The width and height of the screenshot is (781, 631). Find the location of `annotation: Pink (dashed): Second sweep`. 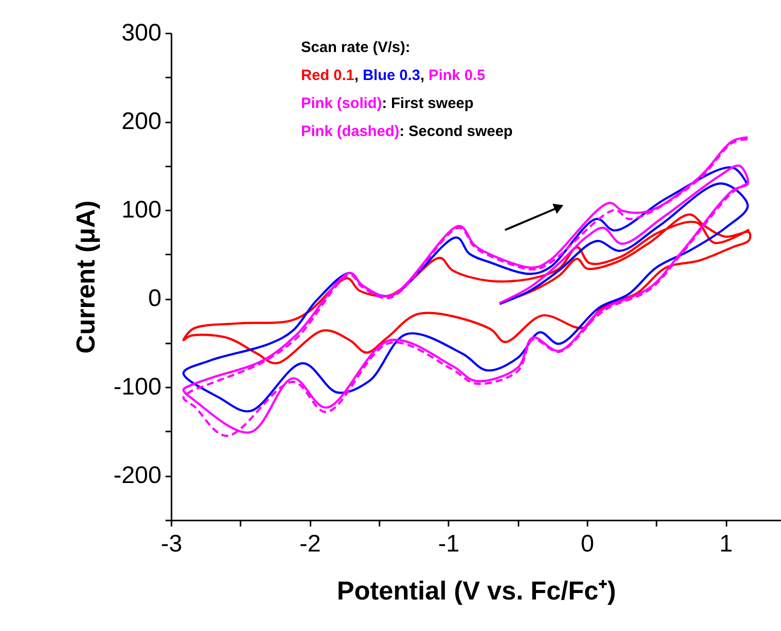

annotation: Pink (dashed): Second sweep is located at coordinates (407, 131).